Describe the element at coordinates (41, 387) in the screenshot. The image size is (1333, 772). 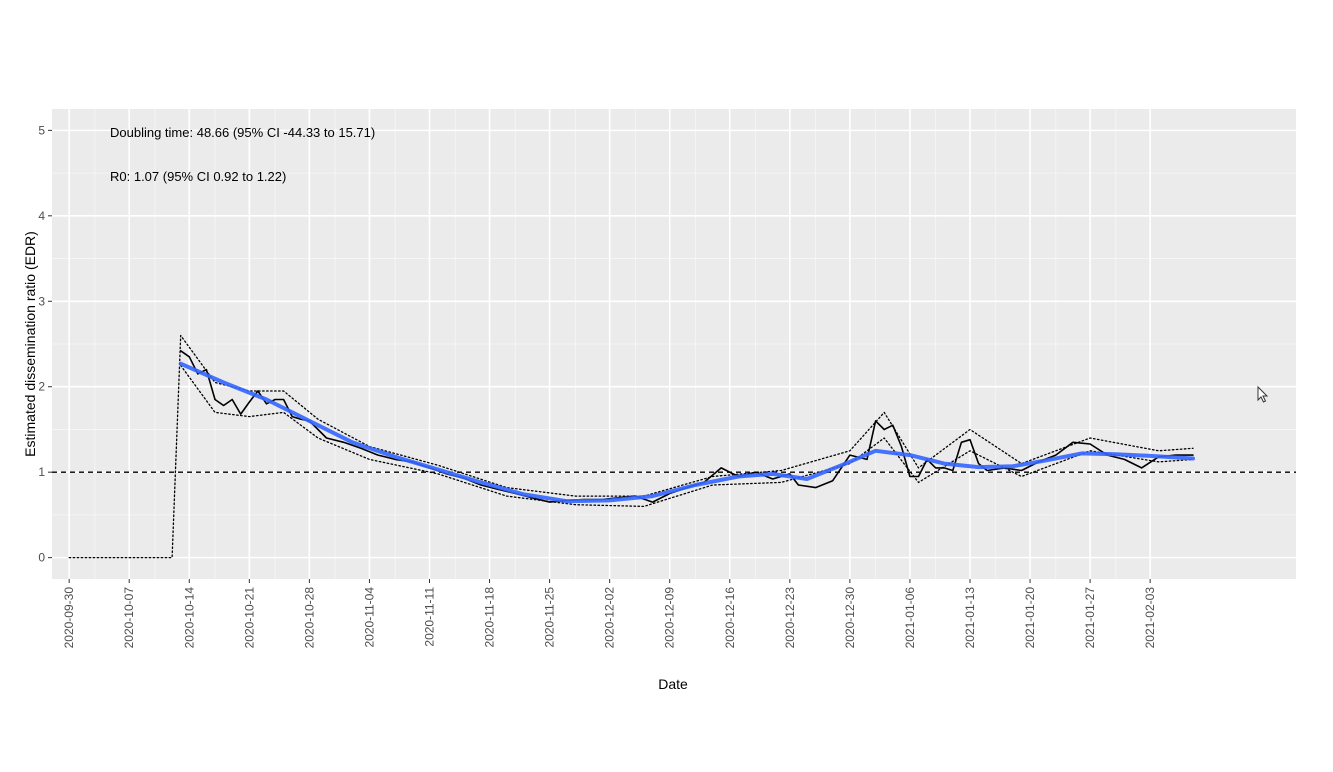
I see `y-tick-label: 2` at that location.